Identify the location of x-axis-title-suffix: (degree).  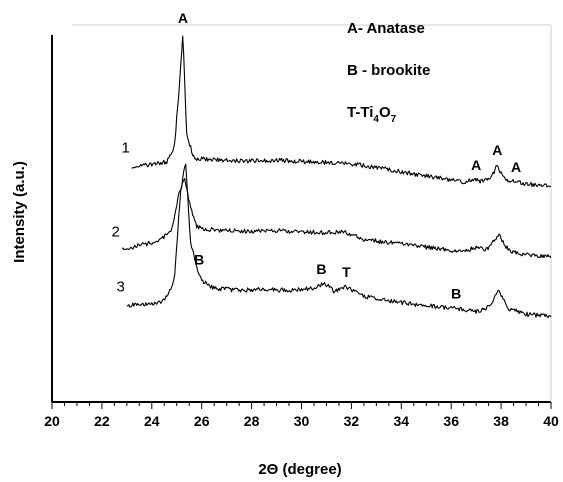
(309, 469).